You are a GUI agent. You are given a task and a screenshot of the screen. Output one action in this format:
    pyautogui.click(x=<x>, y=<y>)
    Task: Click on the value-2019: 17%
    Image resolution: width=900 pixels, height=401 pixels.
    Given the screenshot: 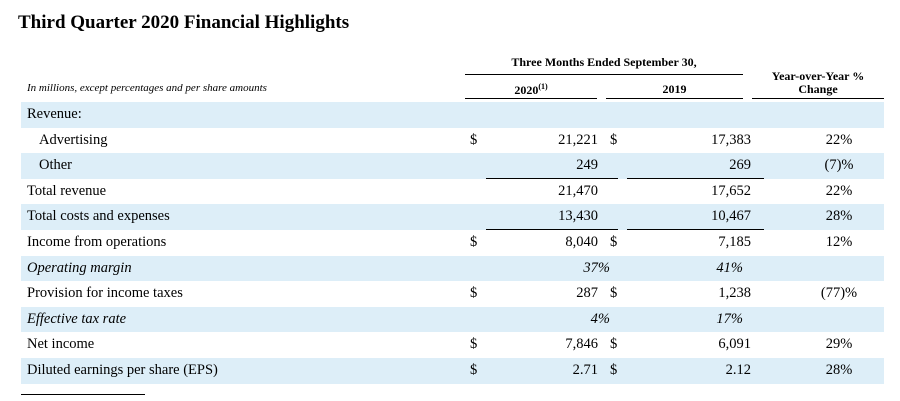 What is the action you would take?
    pyautogui.click(x=729, y=318)
    